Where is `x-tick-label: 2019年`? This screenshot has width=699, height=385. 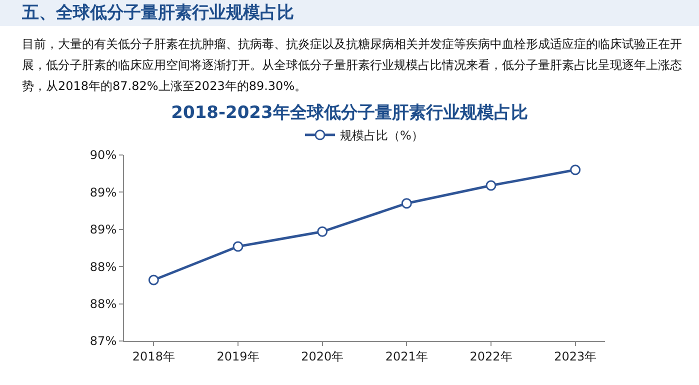
x-tick-label: 2019年 is located at coordinates (238, 356).